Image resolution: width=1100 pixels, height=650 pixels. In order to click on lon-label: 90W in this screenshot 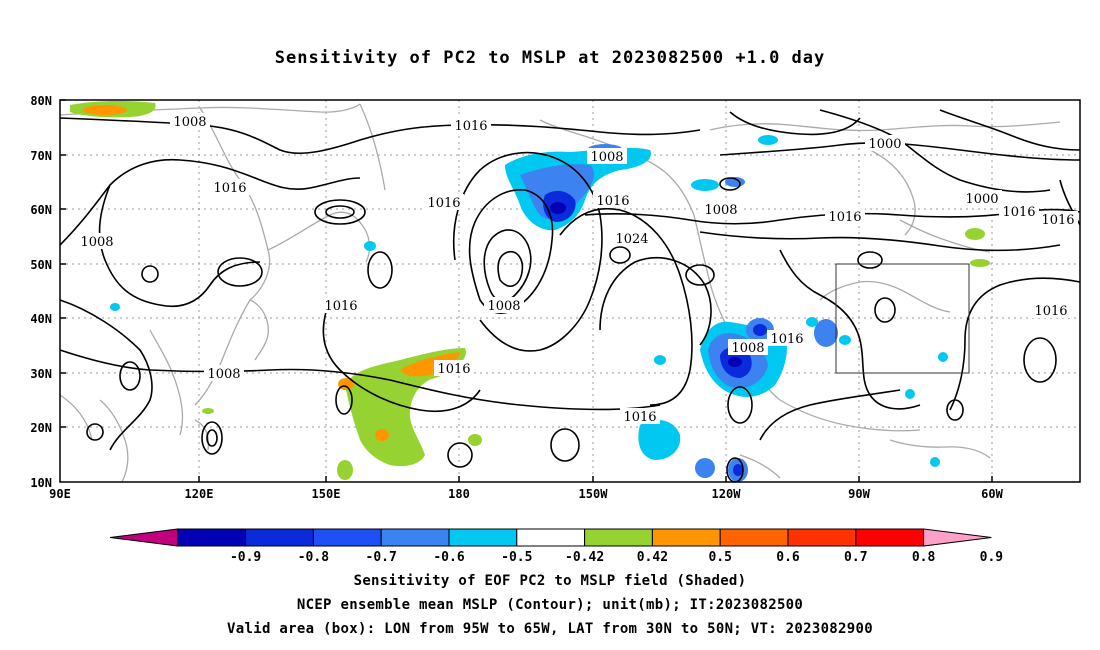, I will do `click(859, 494)`.